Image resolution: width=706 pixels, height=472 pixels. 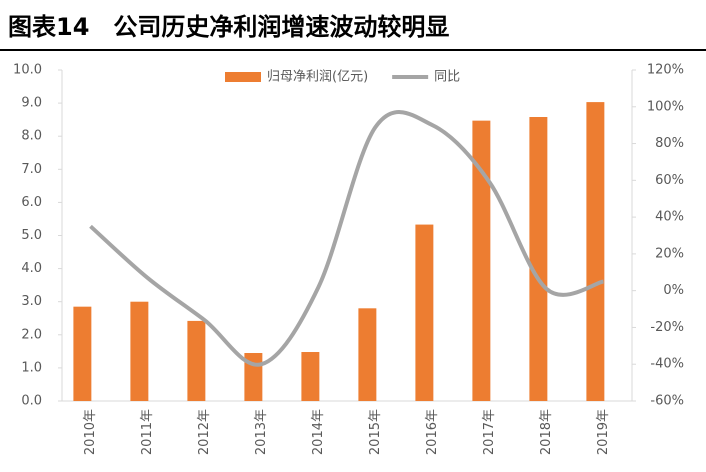 I want to click on y-tick-label: 4.0, so click(x=31, y=268).